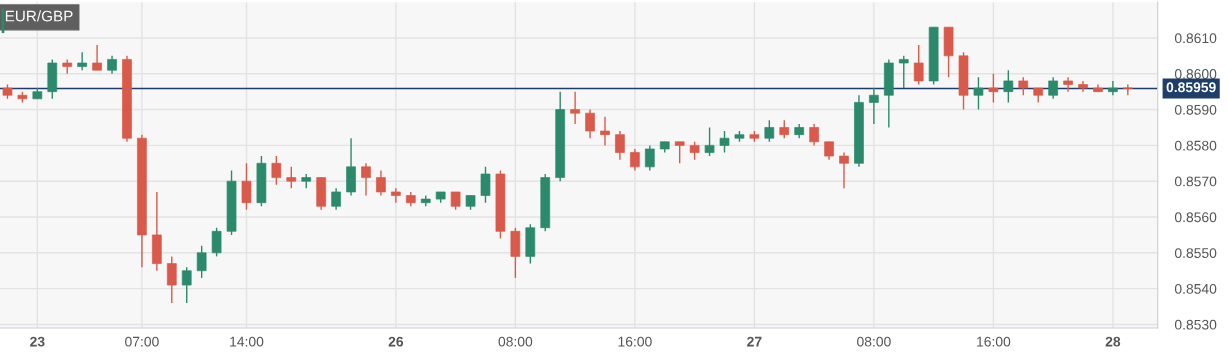 Image resolution: width=1229 pixels, height=355 pixels. What do you see at coordinates (1195, 253) in the screenshot?
I see `y-tick-label: 0.8550` at bounding box center [1195, 253].